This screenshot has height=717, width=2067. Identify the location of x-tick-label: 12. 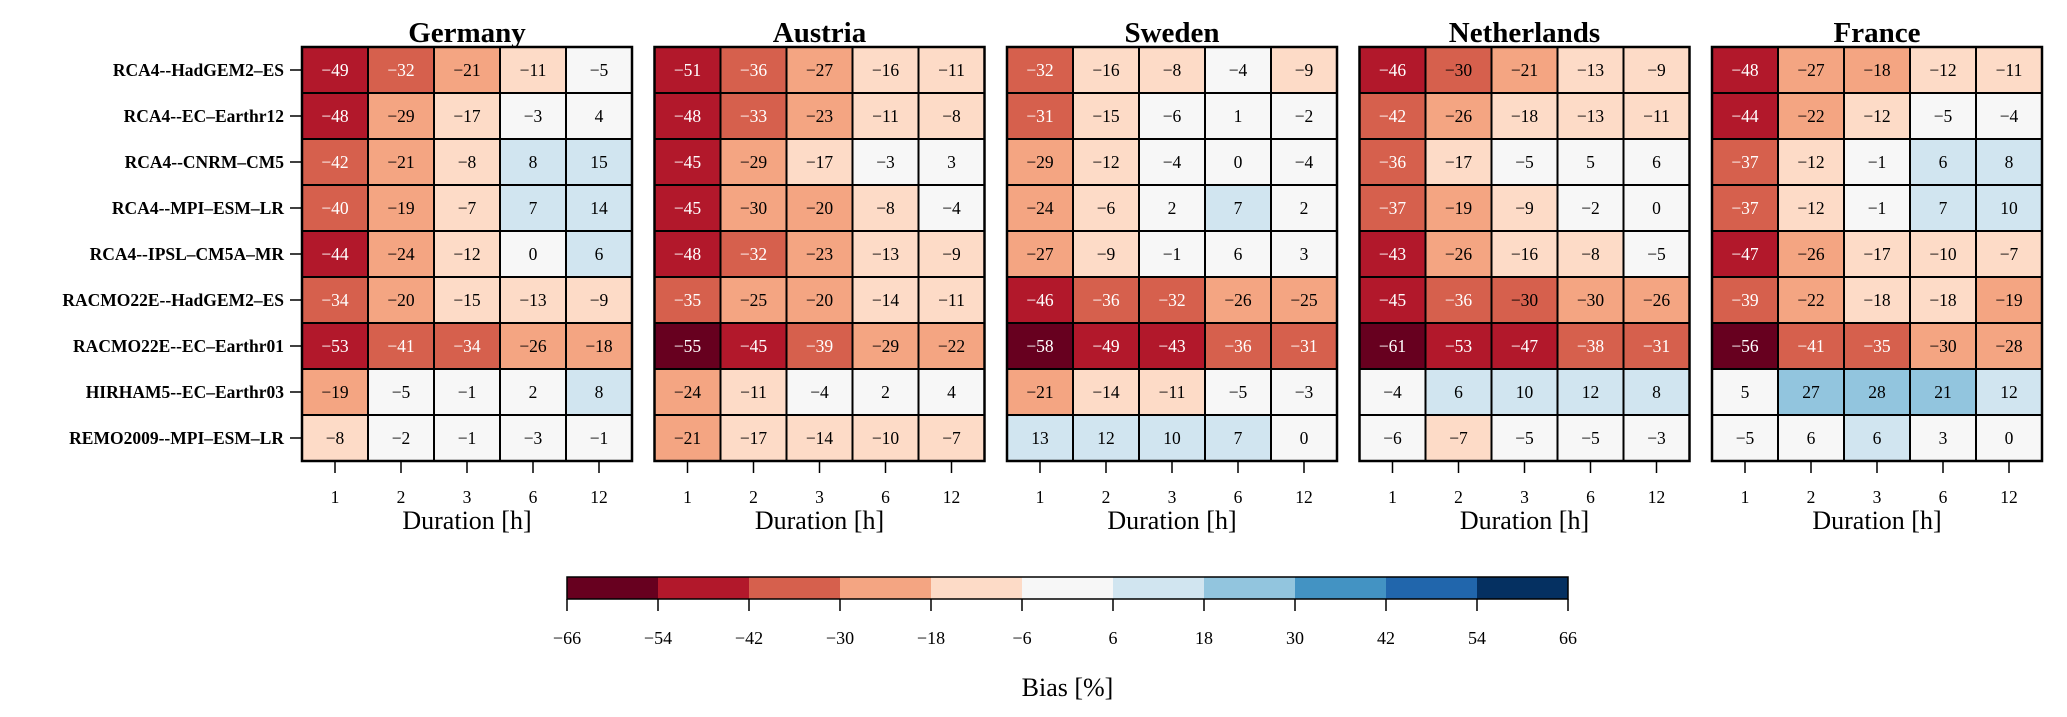
(1657, 497).